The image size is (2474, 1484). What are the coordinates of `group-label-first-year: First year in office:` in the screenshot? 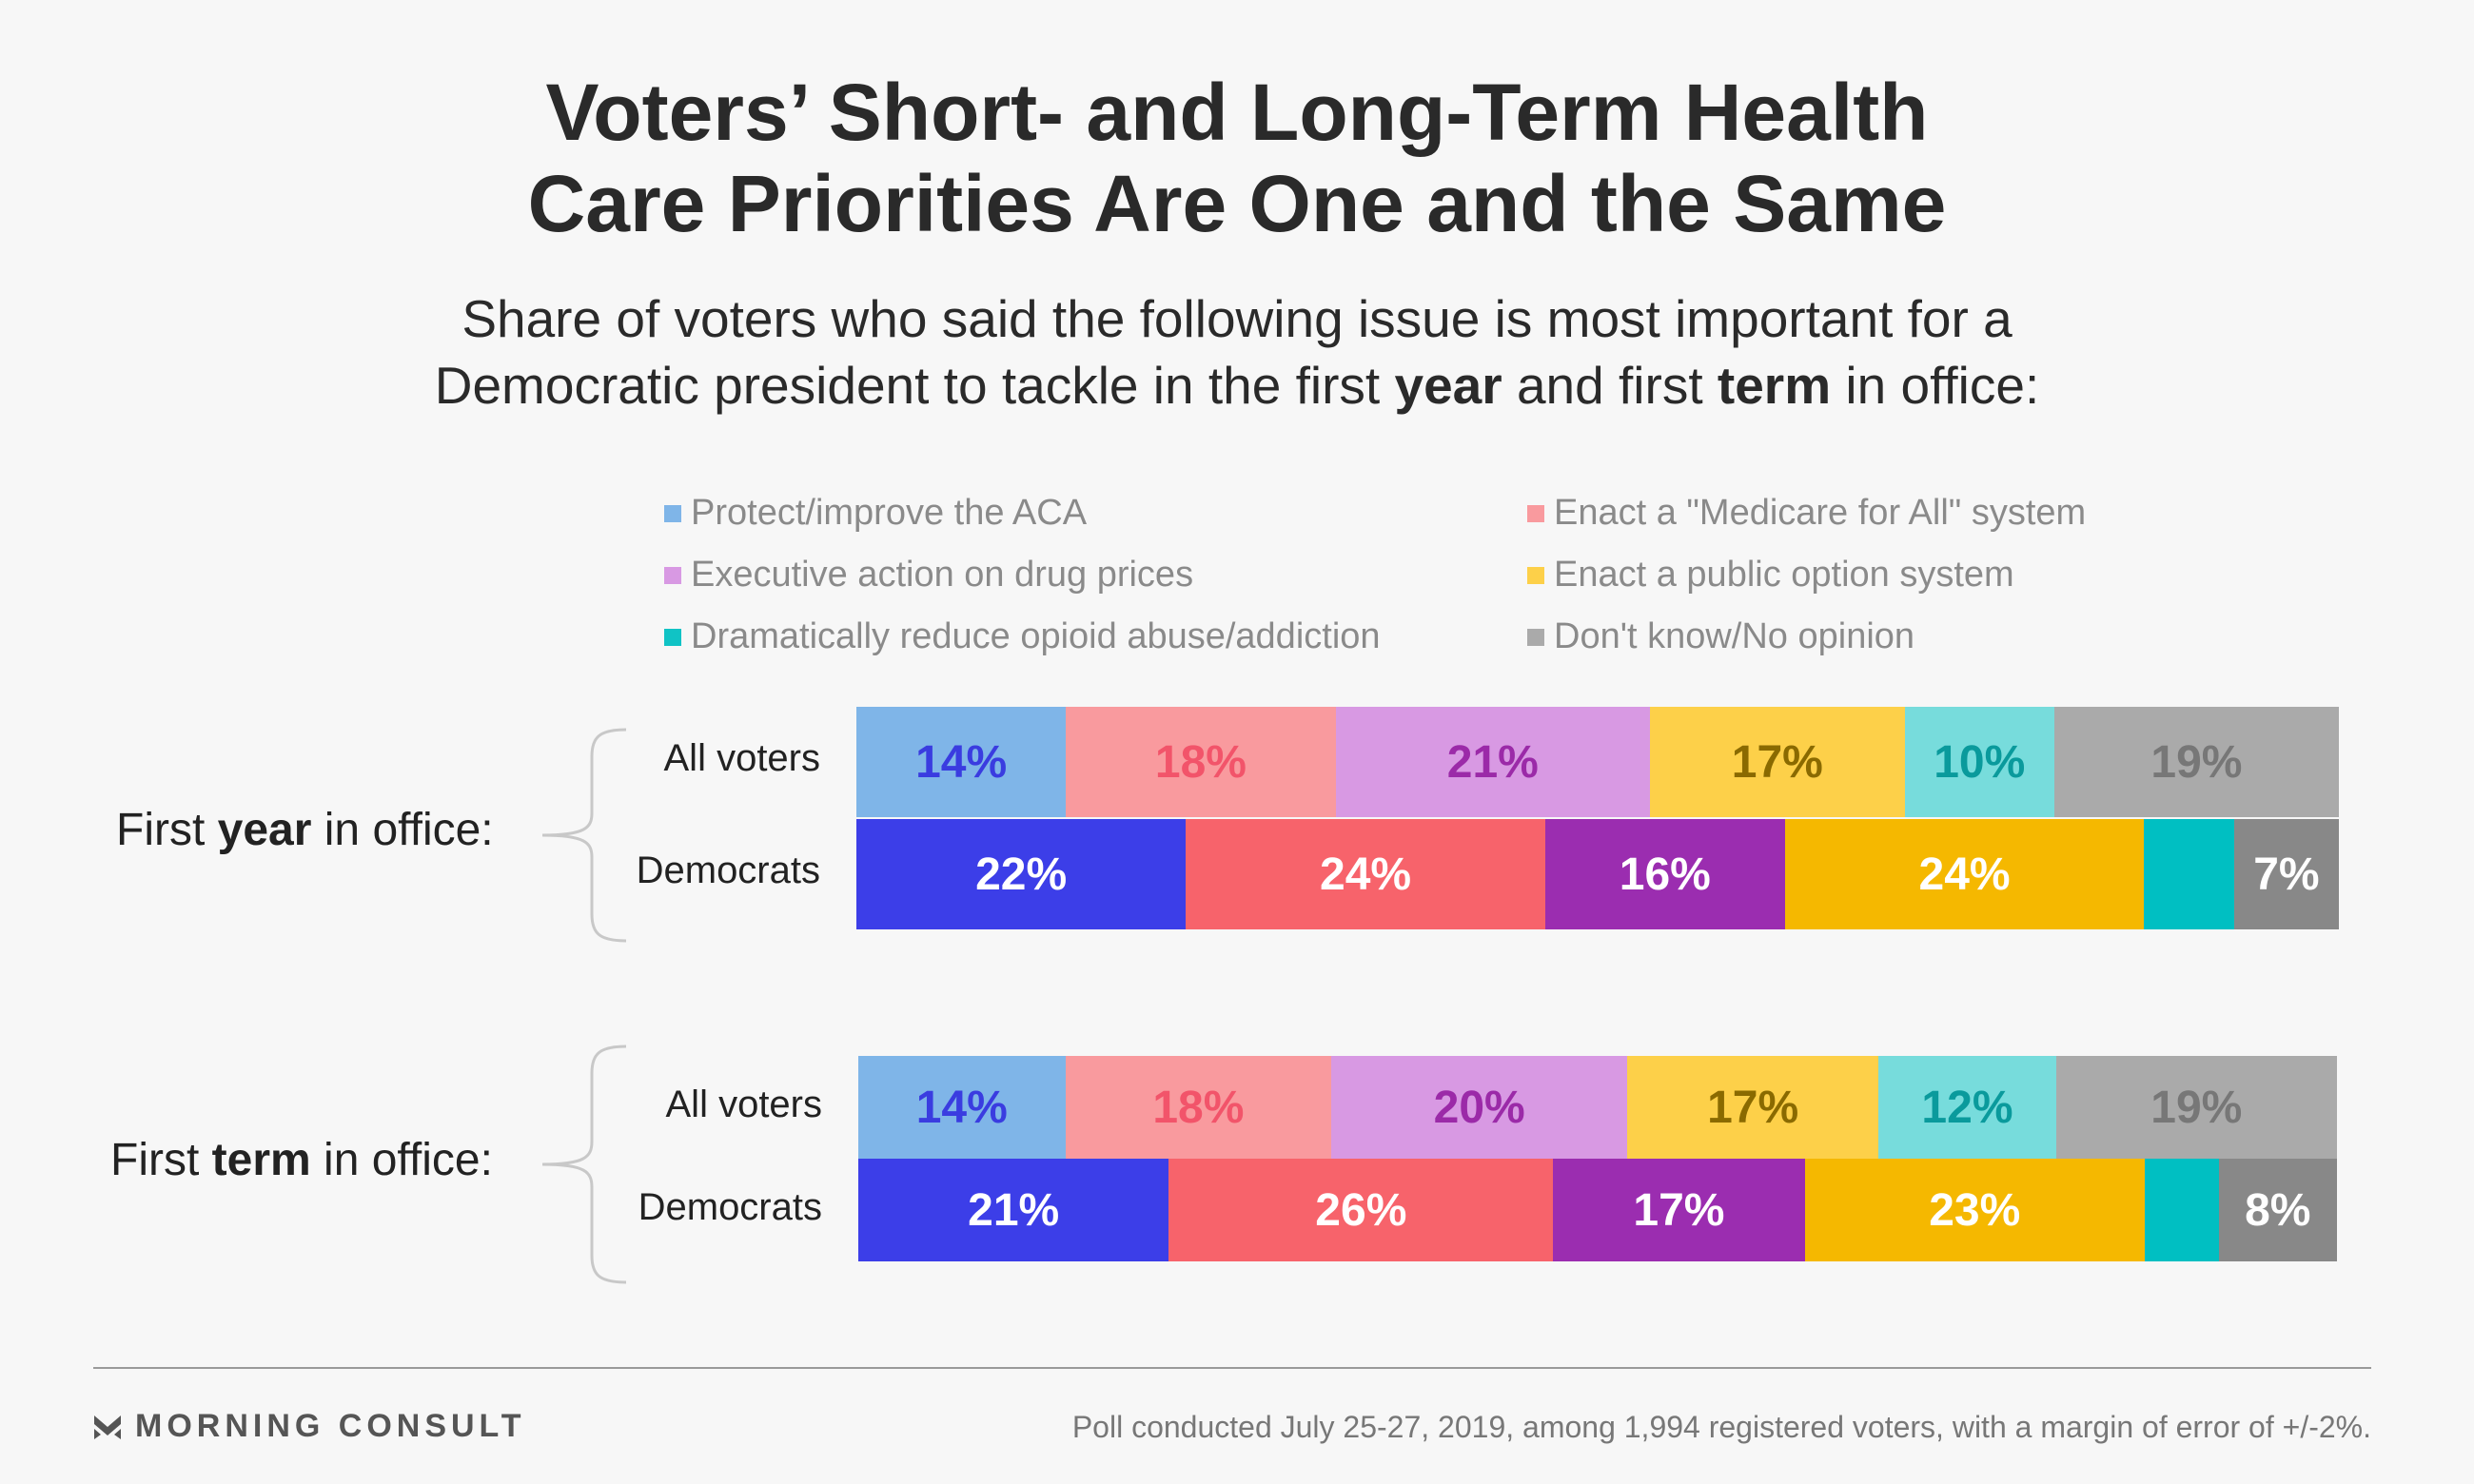 It's located at (305, 830).